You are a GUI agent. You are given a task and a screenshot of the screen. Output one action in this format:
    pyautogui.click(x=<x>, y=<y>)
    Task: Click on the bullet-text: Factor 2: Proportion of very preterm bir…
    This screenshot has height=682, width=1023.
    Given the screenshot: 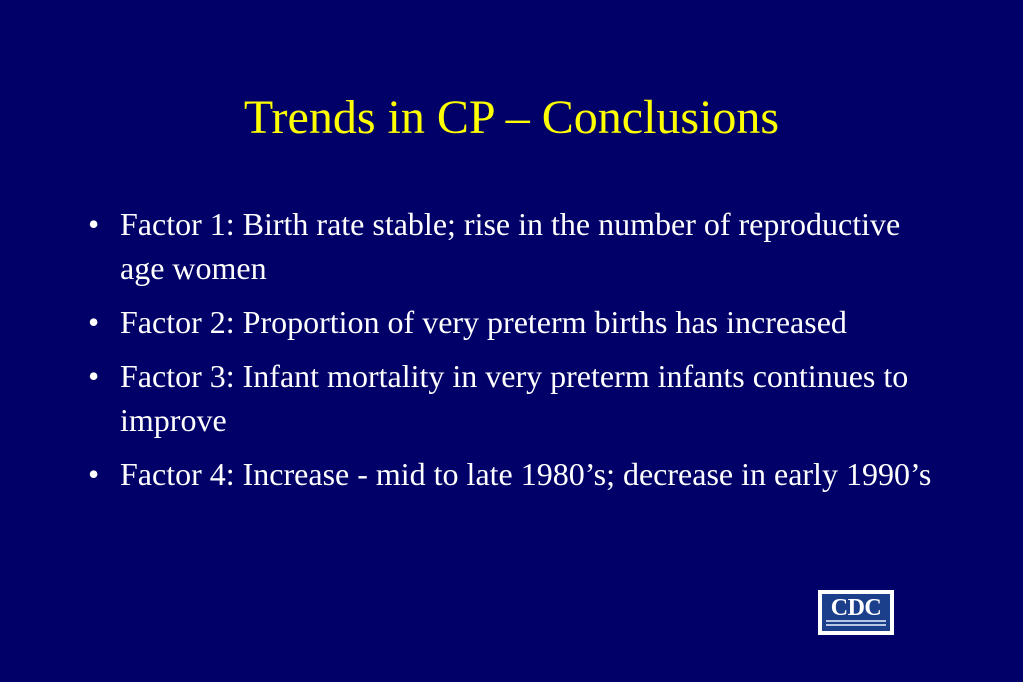 What is the action you would take?
    pyautogui.click(x=483, y=322)
    